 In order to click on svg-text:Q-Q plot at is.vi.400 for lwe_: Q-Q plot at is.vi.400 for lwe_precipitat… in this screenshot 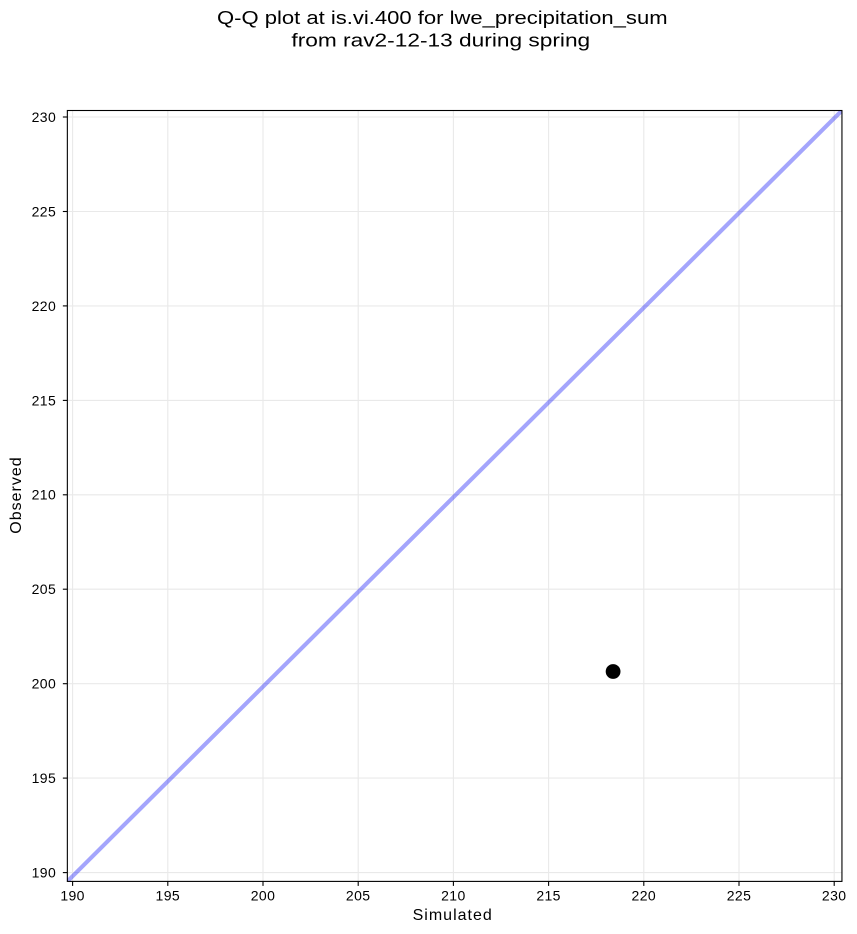, I will do `click(442, 18)`.